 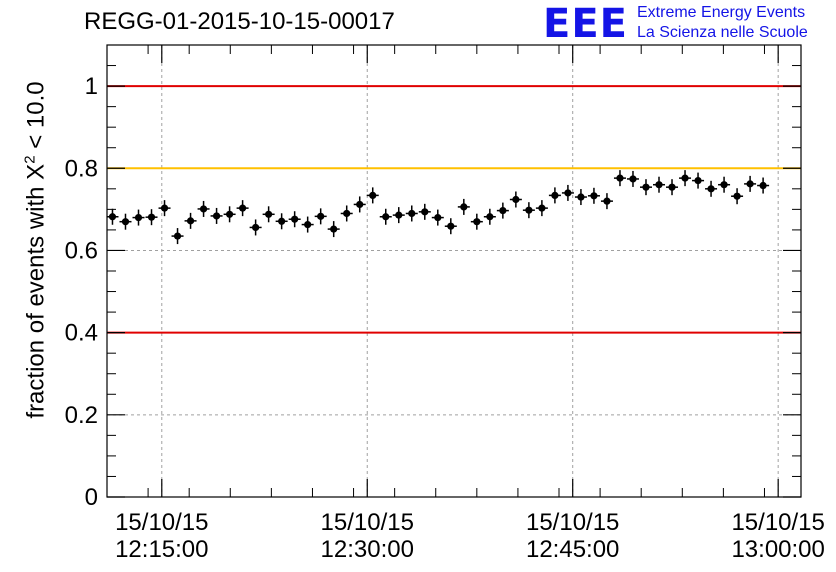 I want to click on chart-title: REGG-01-2015-10-15-00017, so click(x=239, y=21).